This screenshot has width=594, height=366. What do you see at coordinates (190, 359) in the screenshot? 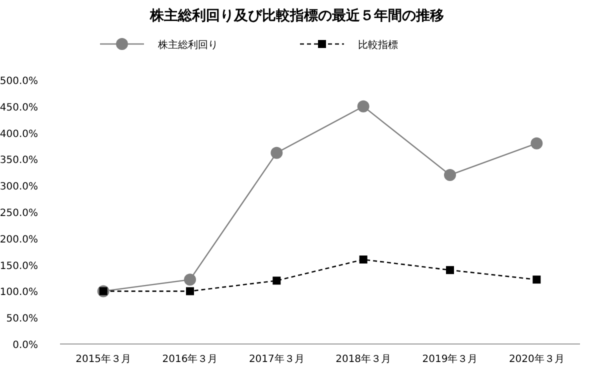
I see `x-tick-label: 2016年３月` at bounding box center [190, 359].